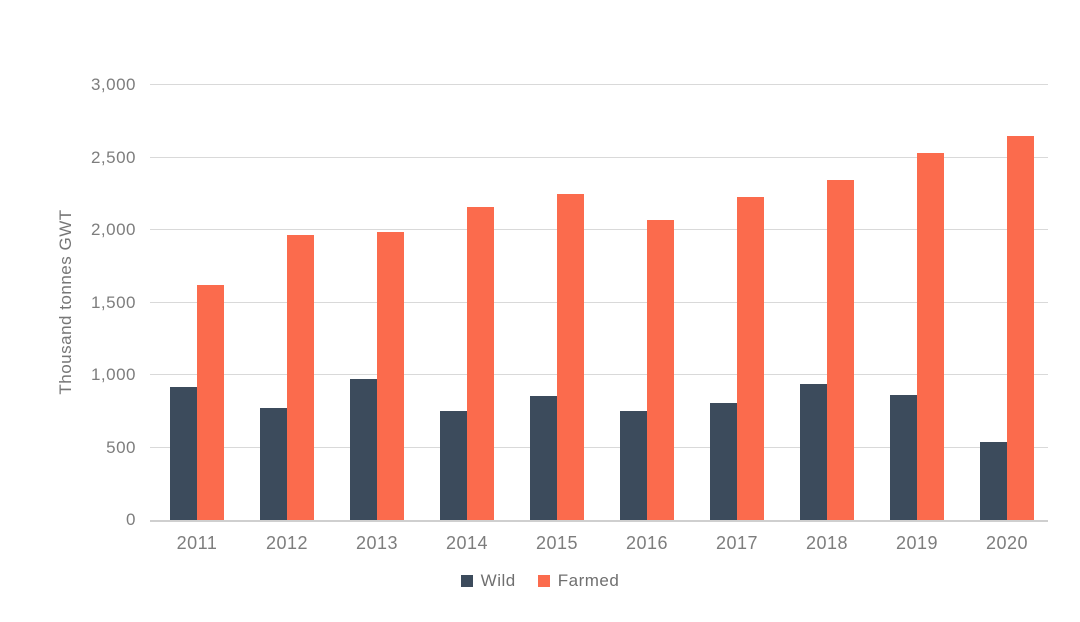 The width and height of the screenshot is (1080, 622). Describe the element at coordinates (377, 543) in the screenshot. I see `x-tick-label-2013: 2013` at that location.